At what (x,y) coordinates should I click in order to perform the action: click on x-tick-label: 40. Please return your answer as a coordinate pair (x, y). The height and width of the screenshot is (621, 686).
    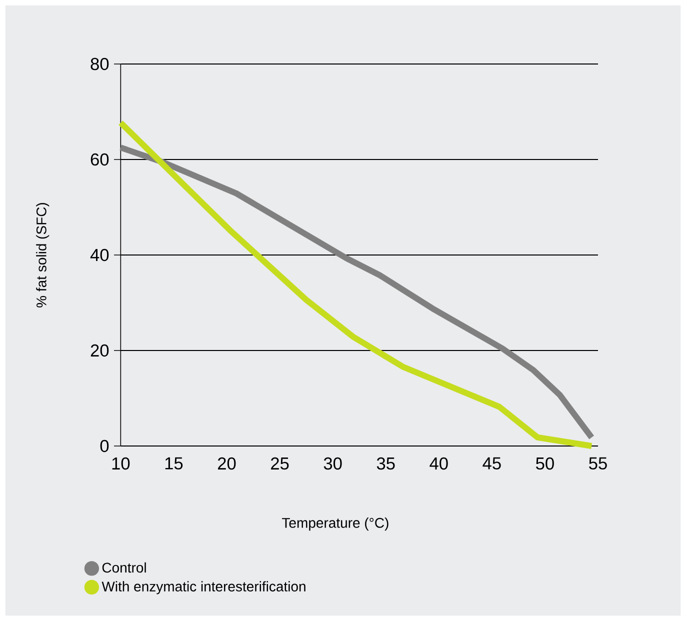
    Looking at the image, I should click on (439, 463).